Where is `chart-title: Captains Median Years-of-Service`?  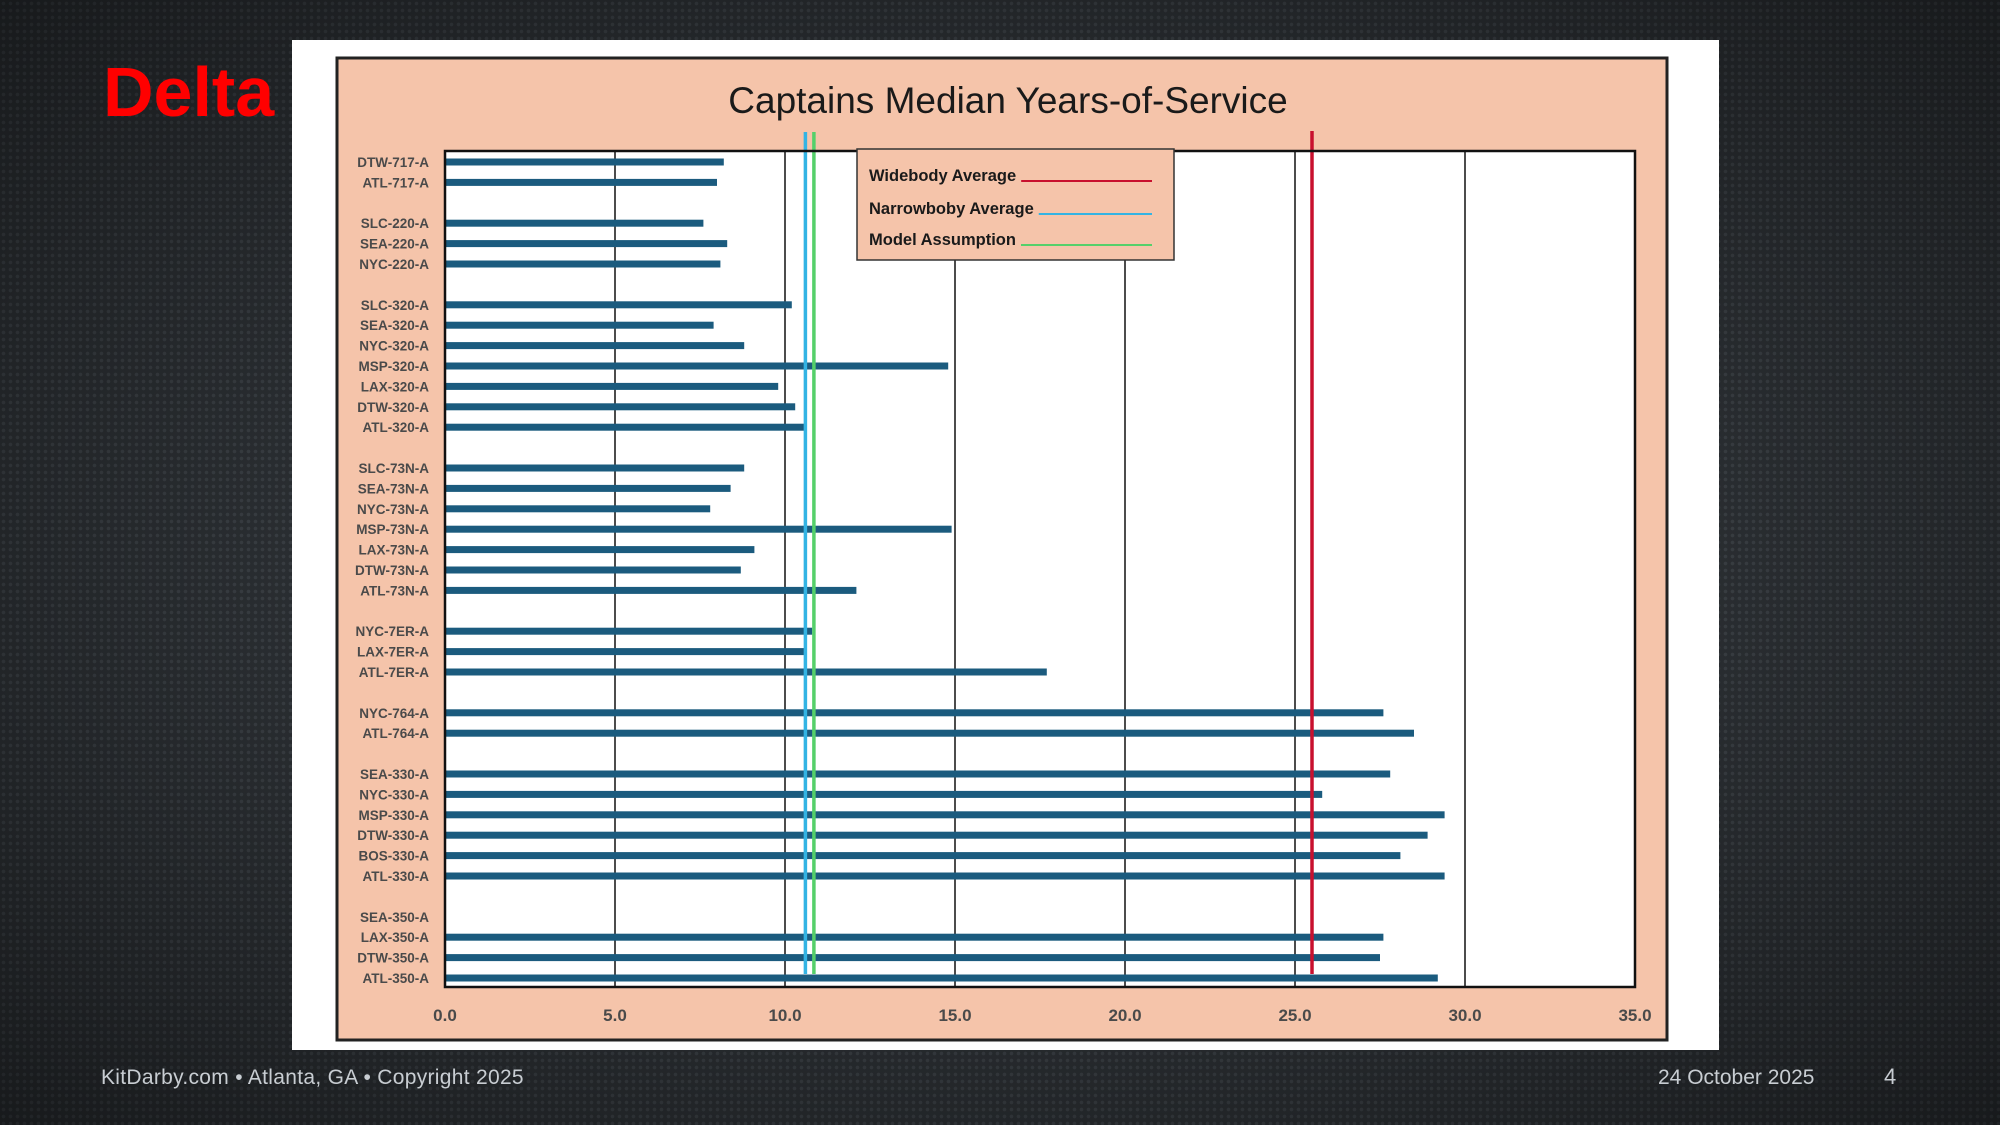
chart-title: Captains Median Years-of-Service is located at coordinates (1007, 100).